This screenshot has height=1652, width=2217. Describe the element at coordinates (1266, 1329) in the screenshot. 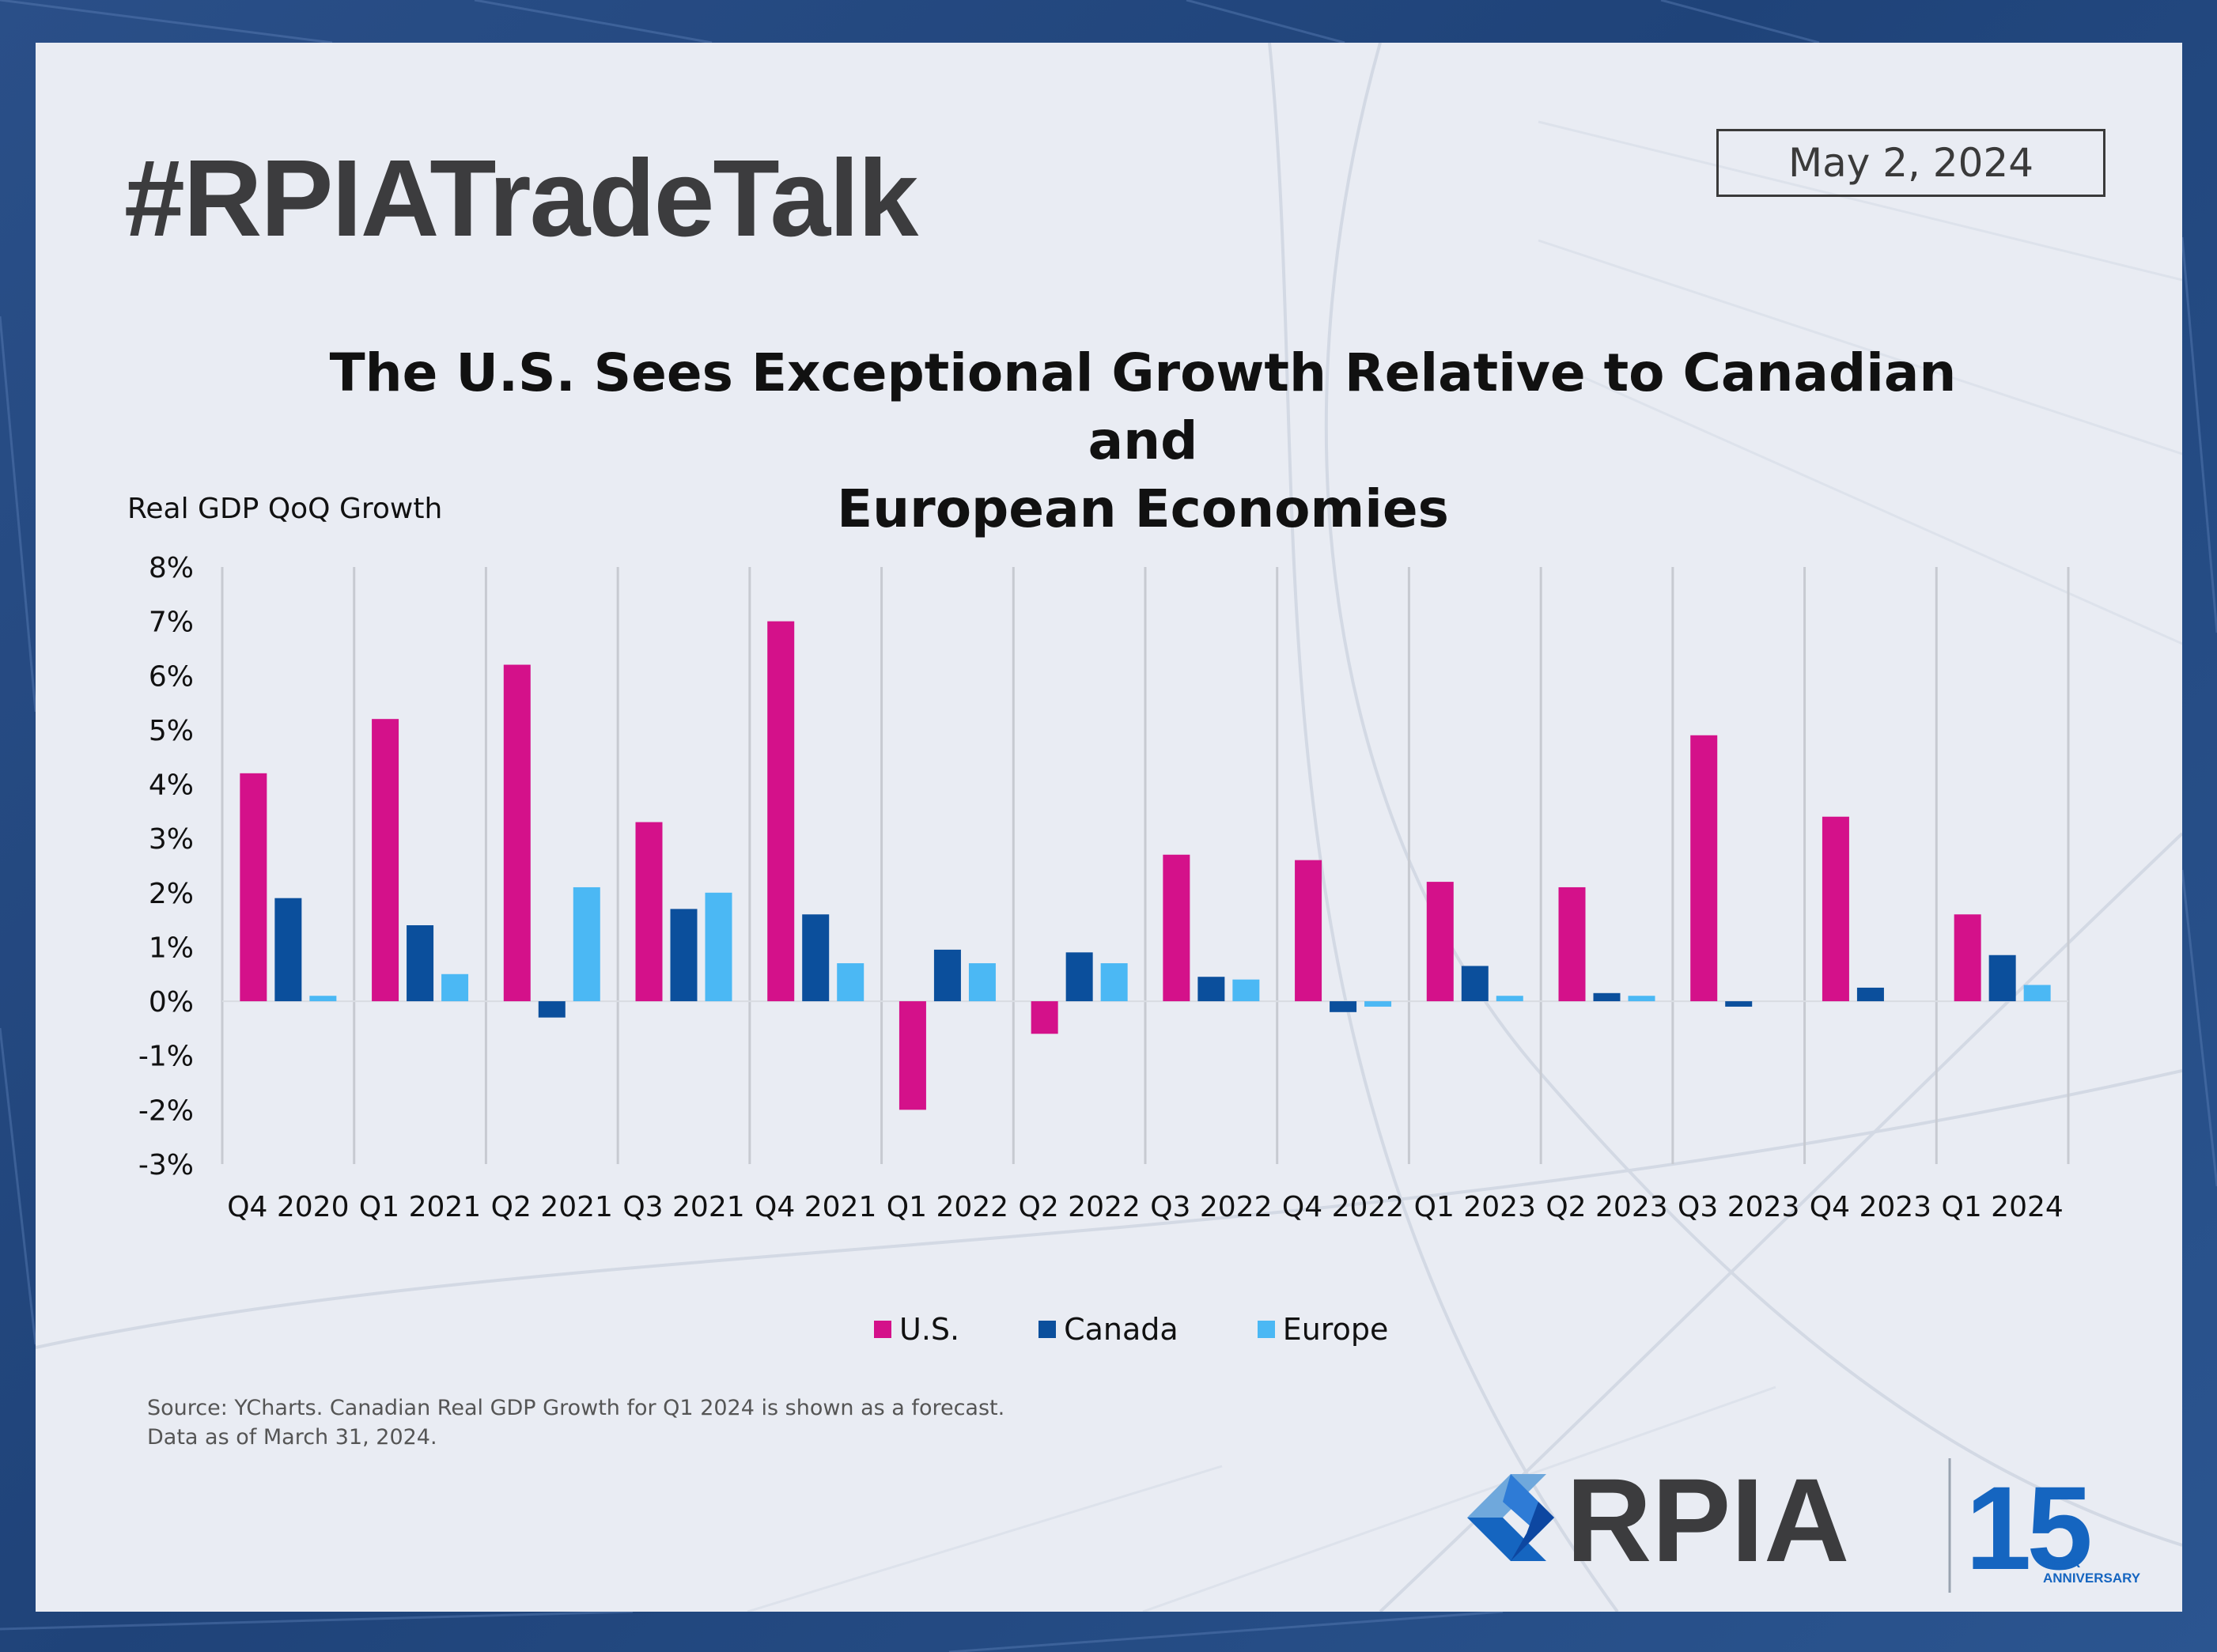

I see `legend-swatch-europe` at that location.